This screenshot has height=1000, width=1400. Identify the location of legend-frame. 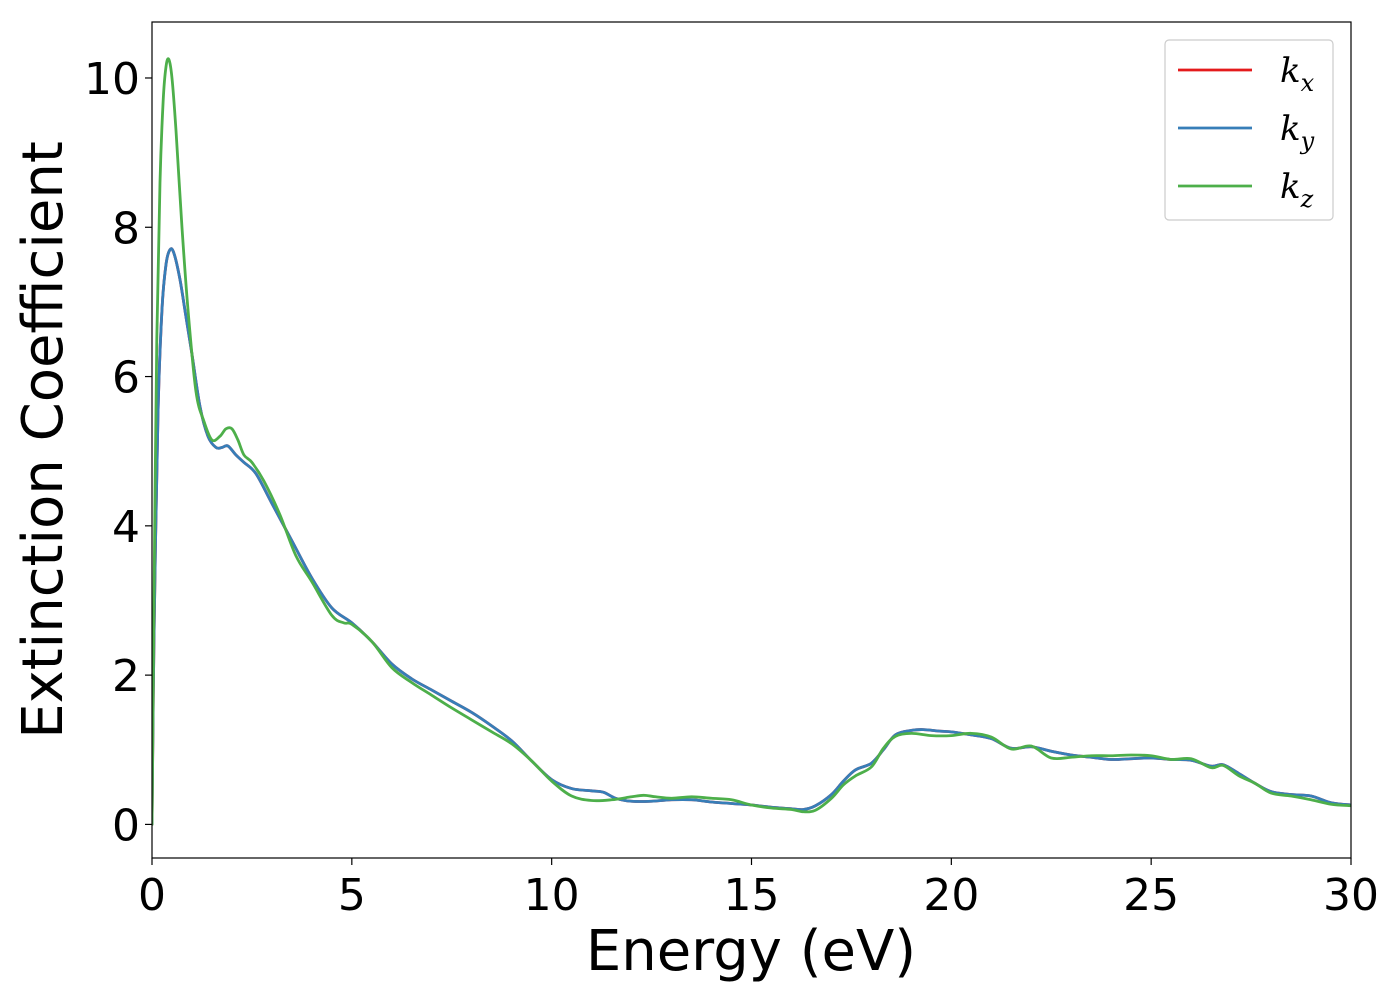
(1249, 130).